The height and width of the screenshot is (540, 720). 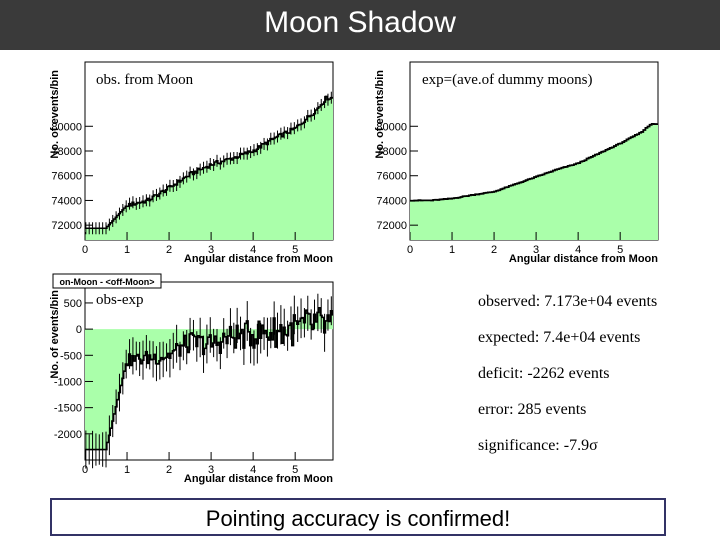 I want to click on y-tick-label: -500, so click(x=71, y=356).